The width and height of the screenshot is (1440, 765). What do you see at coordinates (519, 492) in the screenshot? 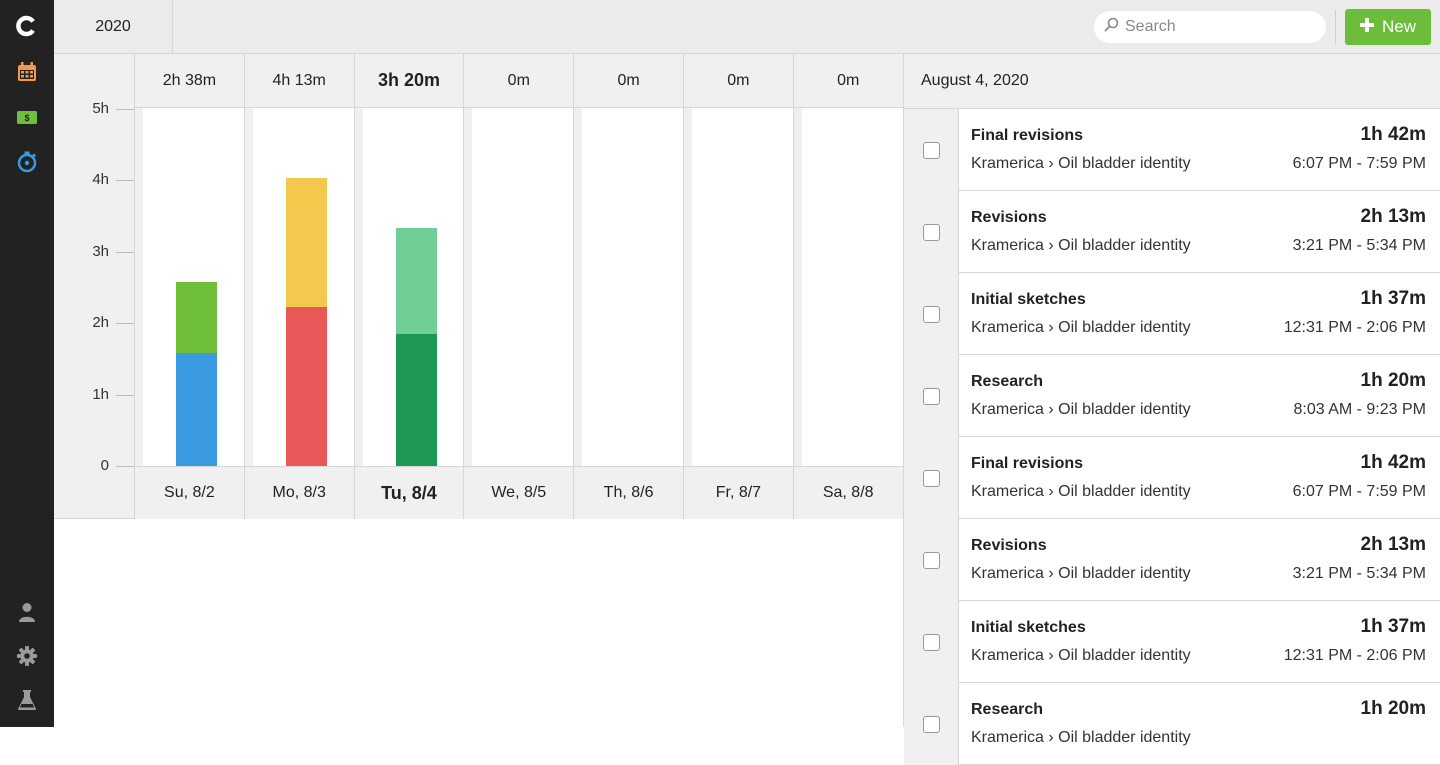
I see `day-label: We, 8/5` at bounding box center [519, 492].